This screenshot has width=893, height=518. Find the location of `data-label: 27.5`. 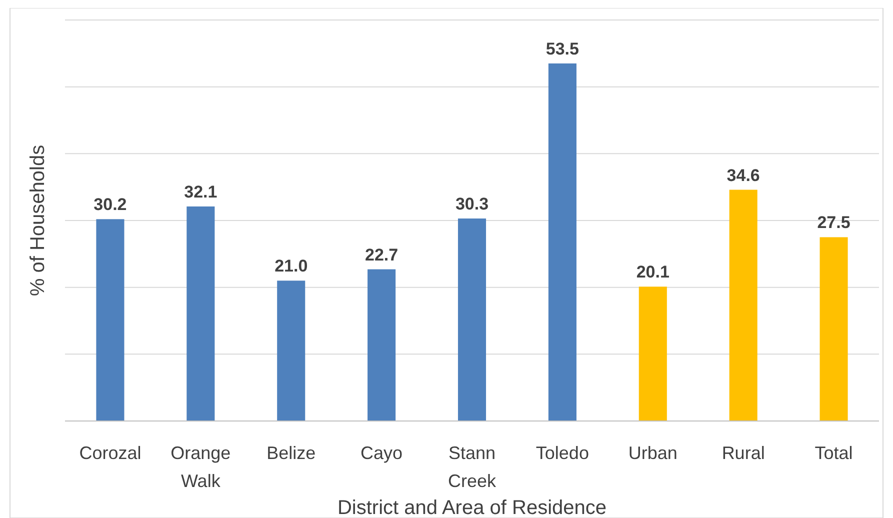

data-label: 27.5 is located at coordinates (833, 222).